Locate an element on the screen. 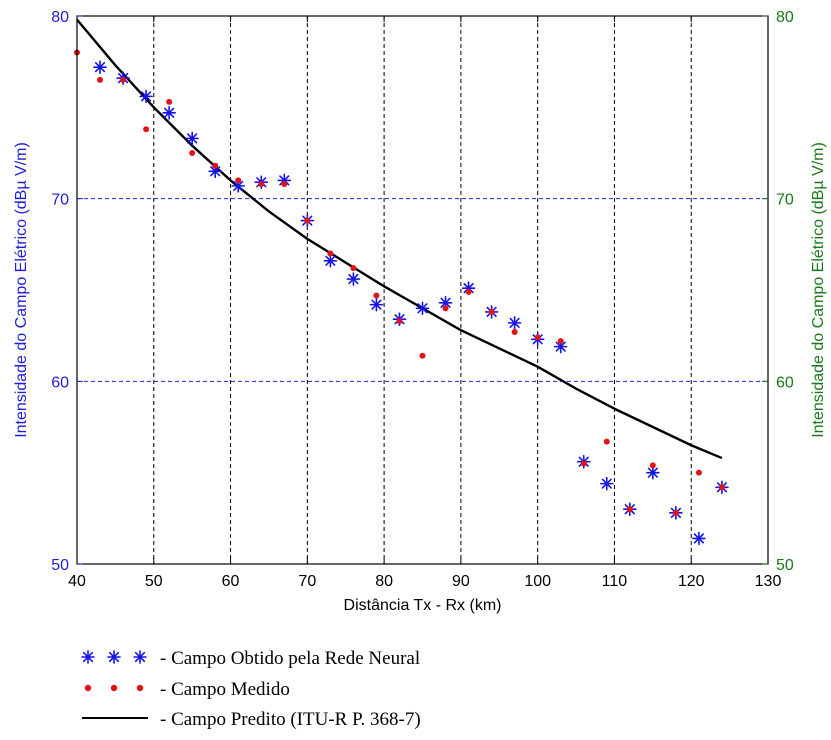  x-tick-label: 80 is located at coordinates (384, 581).